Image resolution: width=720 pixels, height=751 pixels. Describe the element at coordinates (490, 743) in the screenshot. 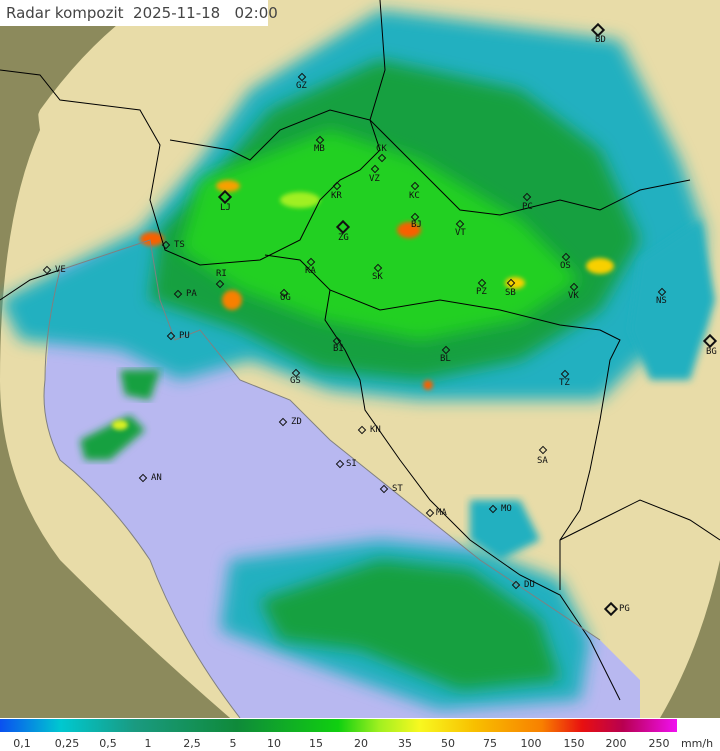

I see `legend-tick-label: 75` at that location.